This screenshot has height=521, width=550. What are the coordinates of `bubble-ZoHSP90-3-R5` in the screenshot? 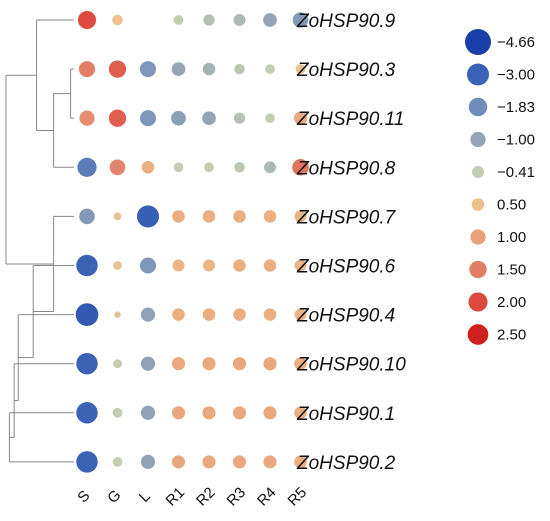 It's located at (300, 69).